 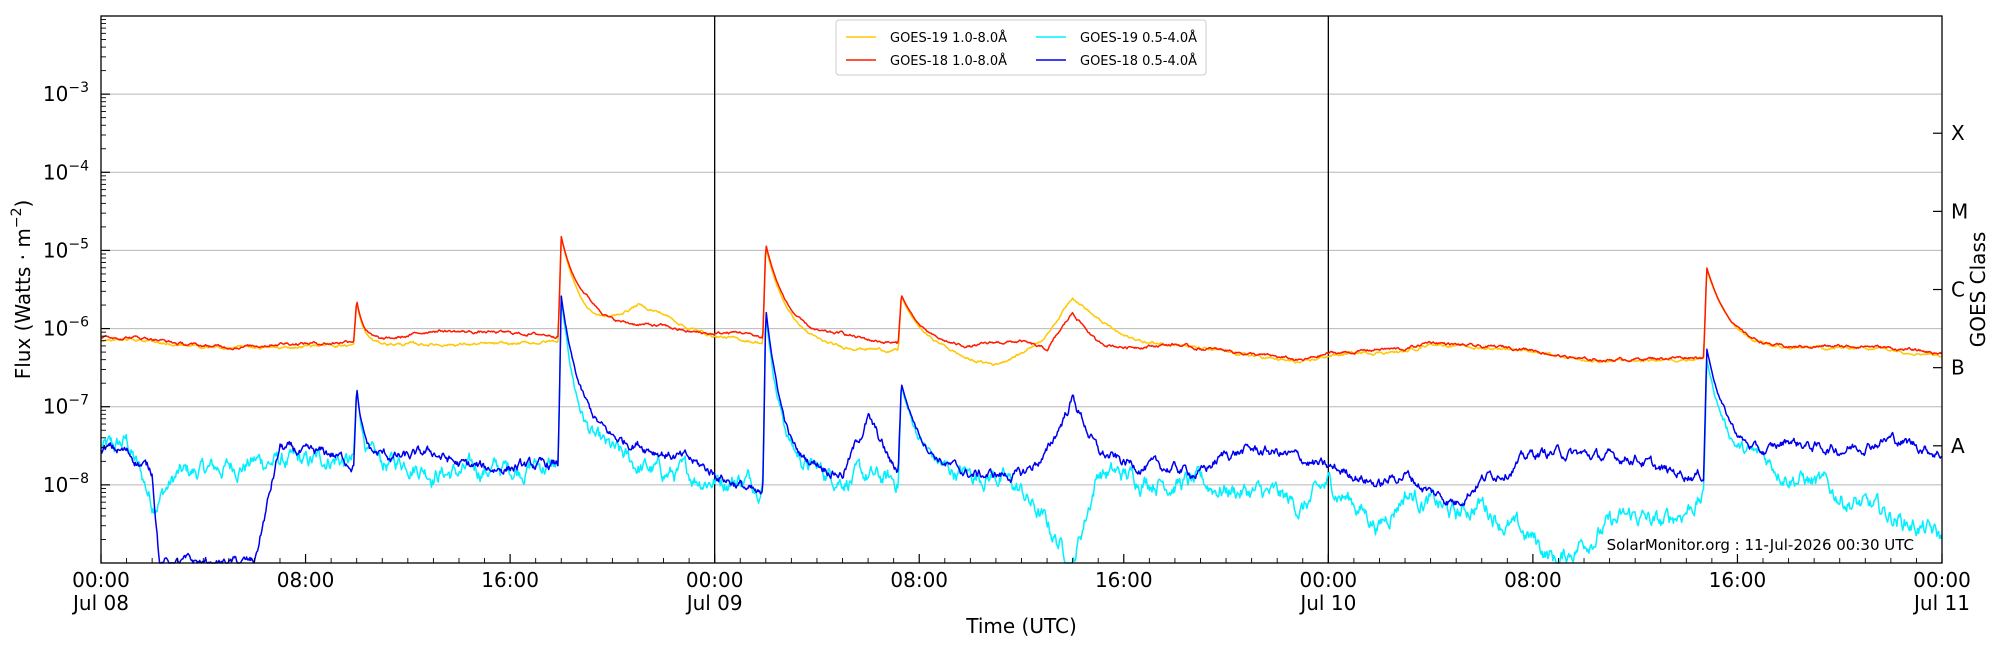 I want to click on y-tick-labels: 10⁻⁸ 10⁻⁷ 10⁻⁶ 10⁻⁵ 10⁻⁴ 10⁻³, so click(x=66, y=288).